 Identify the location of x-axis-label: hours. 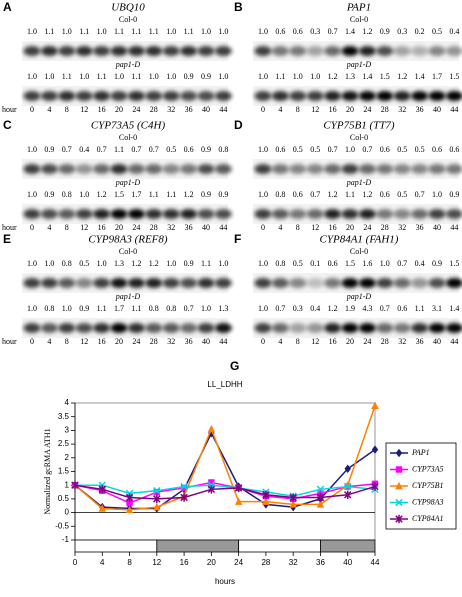
(225, 581).